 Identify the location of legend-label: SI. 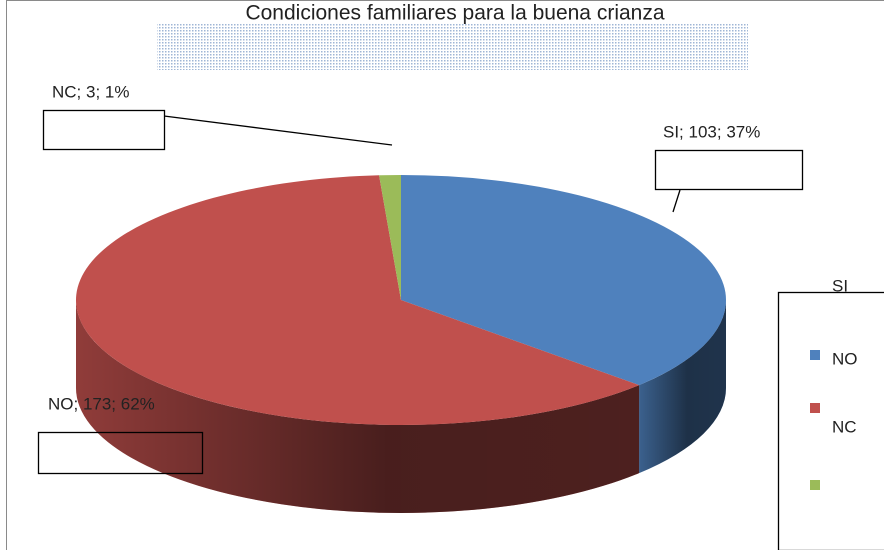
(840, 285).